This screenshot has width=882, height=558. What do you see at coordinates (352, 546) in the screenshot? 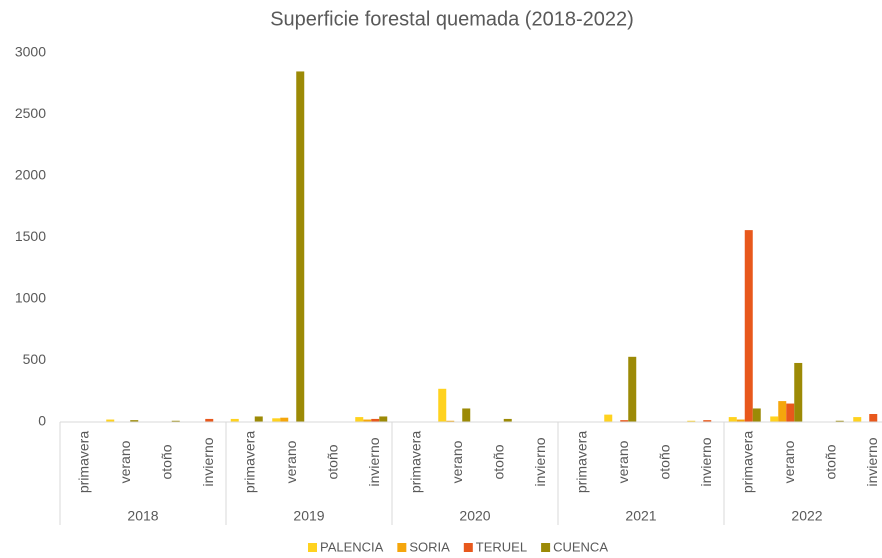
I see `legend-label: PALENCIA` at bounding box center [352, 546].